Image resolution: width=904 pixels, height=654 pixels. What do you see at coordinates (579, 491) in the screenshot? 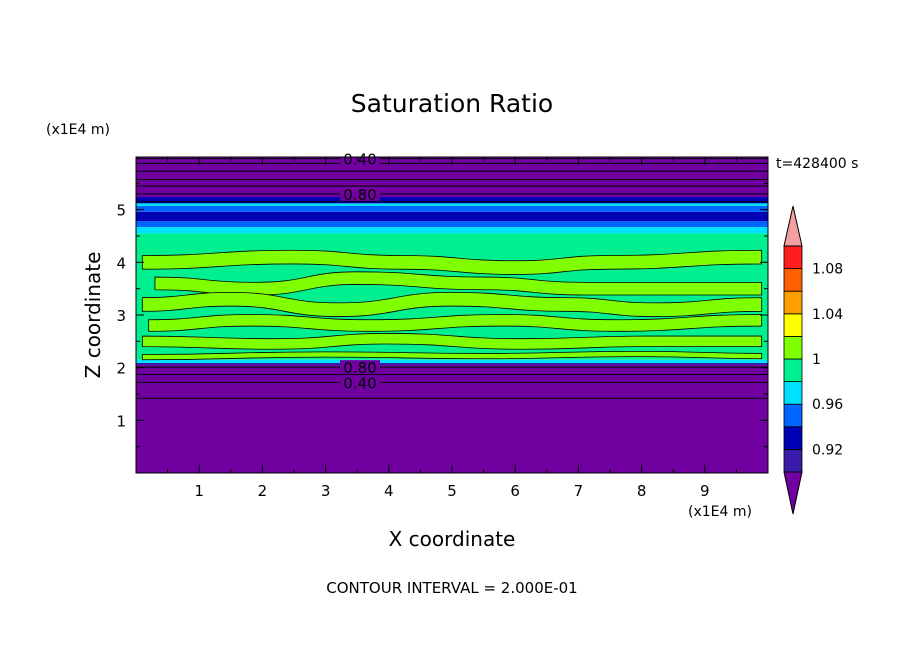
I see `x-tick-label: 7` at bounding box center [579, 491].